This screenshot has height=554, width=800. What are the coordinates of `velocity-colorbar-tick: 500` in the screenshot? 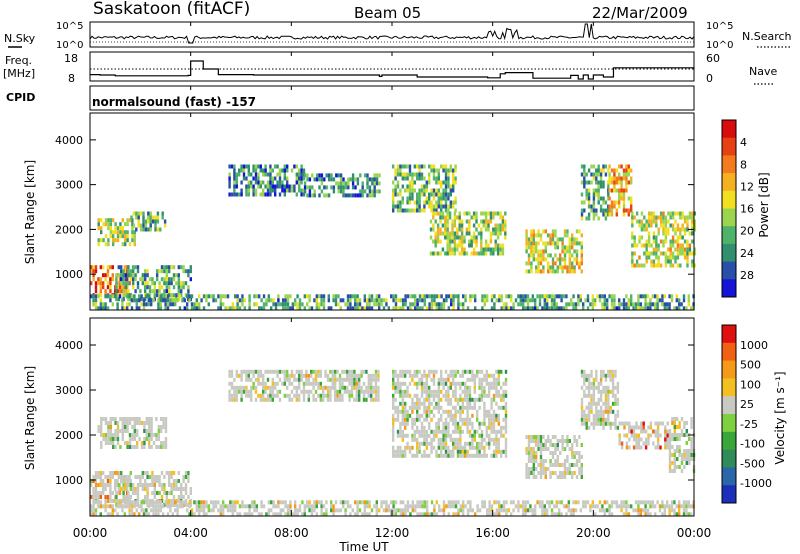 It's located at (750, 365).